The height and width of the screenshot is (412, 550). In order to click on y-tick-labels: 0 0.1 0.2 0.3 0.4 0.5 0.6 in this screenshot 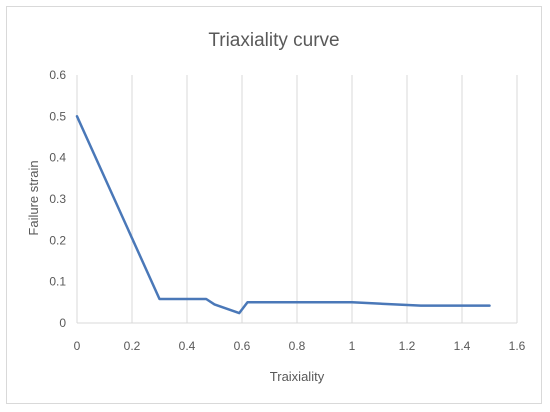, I will do `click(57, 199)`.